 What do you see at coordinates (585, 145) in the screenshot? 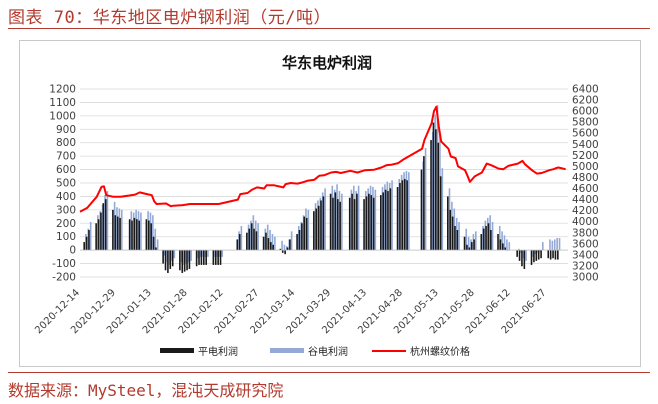
I see `right-tick-label: 5400` at bounding box center [585, 145].